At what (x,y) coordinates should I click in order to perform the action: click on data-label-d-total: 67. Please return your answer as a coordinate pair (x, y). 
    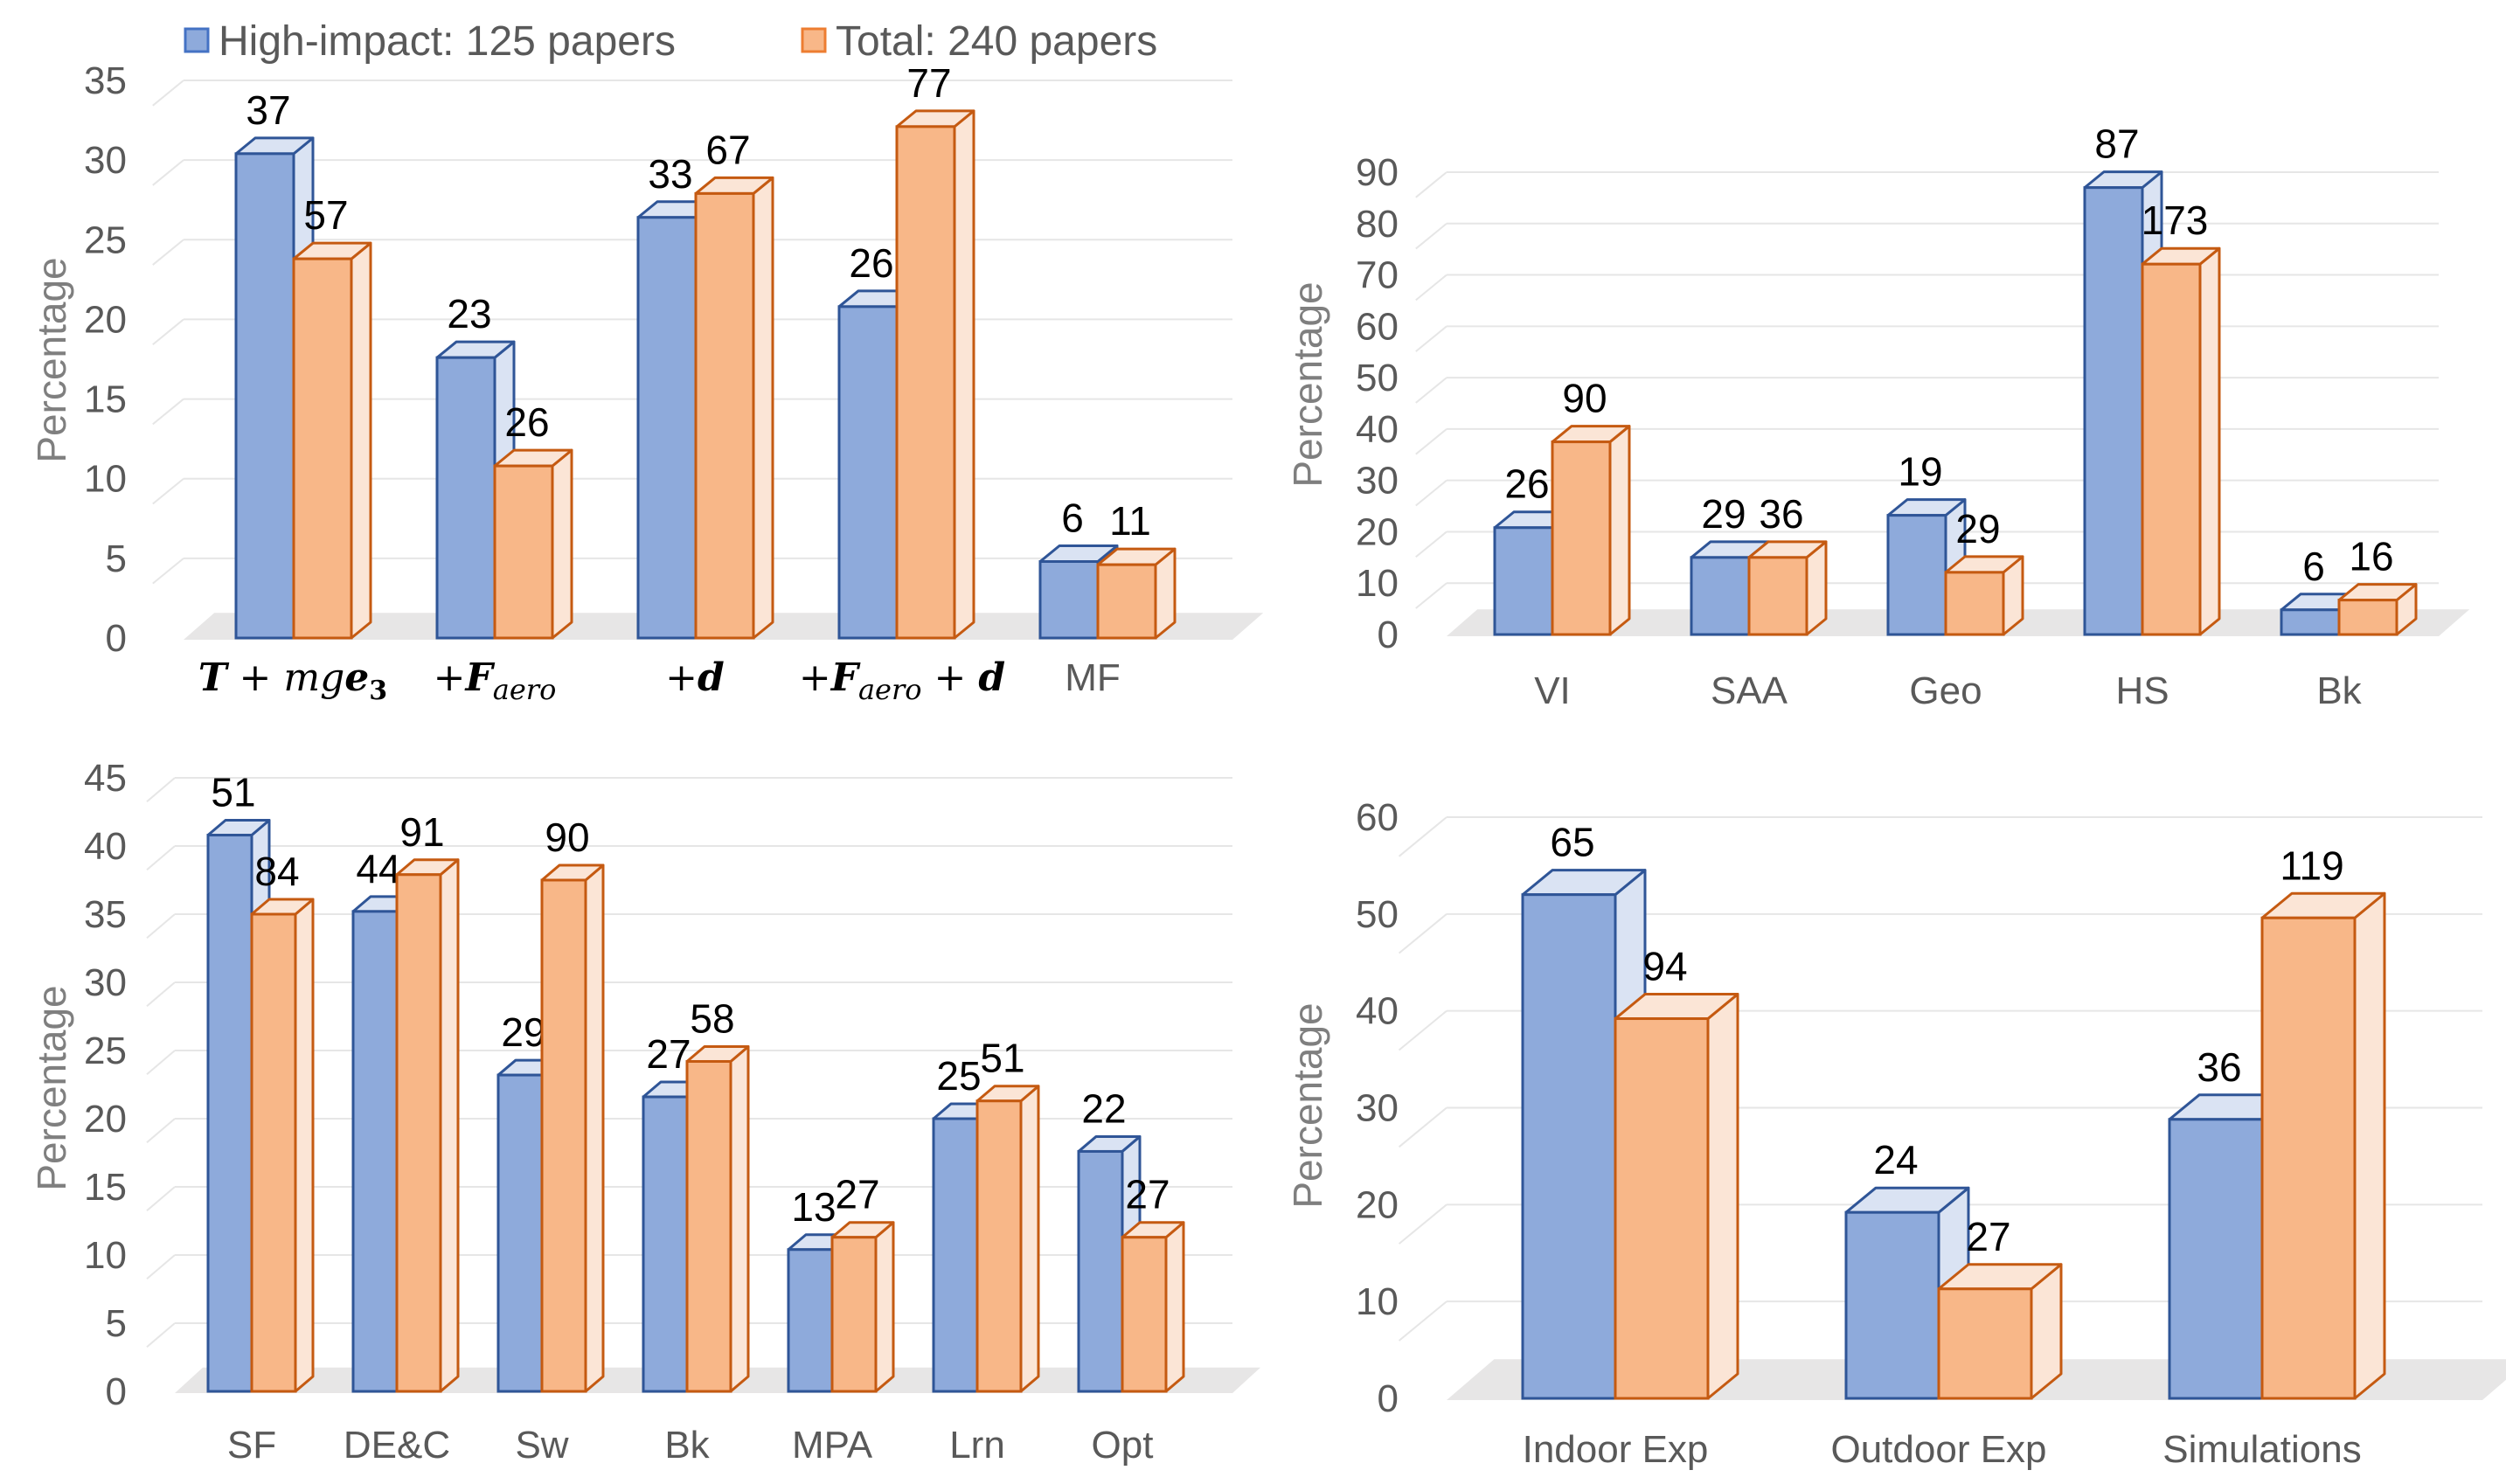
    Looking at the image, I should click on (727, 149).